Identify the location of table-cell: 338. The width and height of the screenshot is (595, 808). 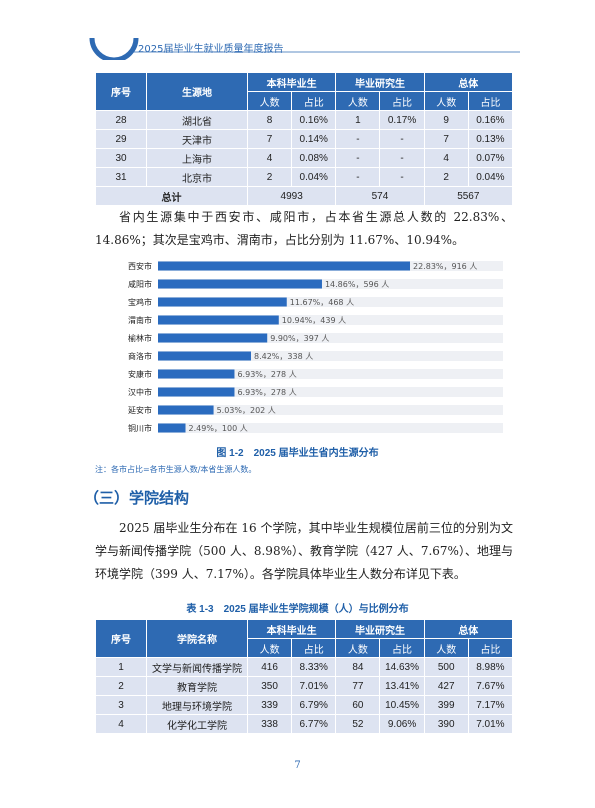
(269, 724).